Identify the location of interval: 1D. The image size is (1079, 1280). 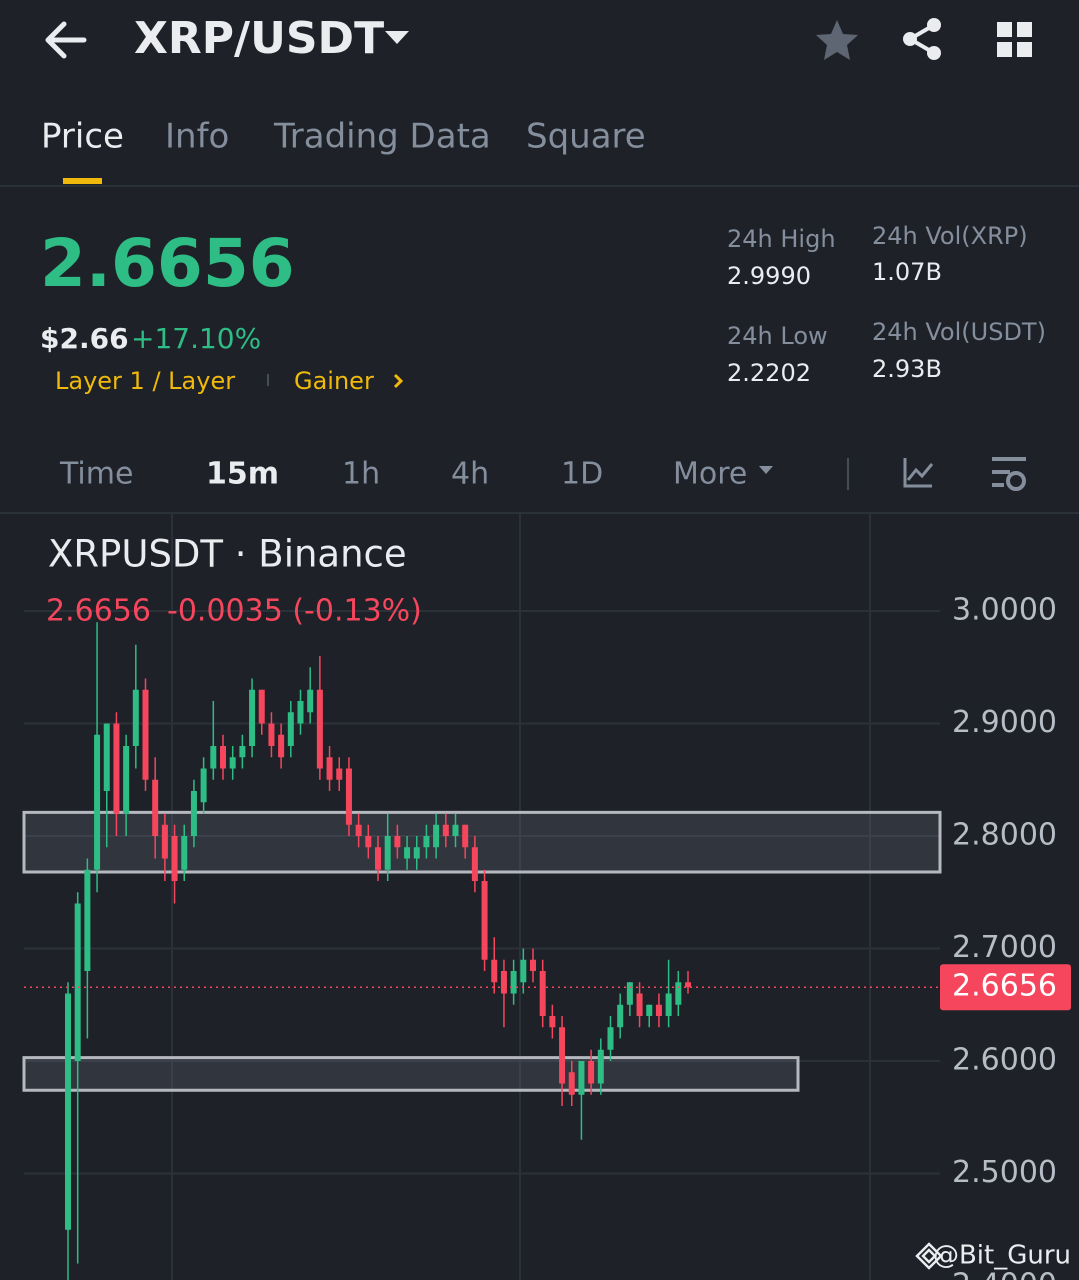
(582, 474).